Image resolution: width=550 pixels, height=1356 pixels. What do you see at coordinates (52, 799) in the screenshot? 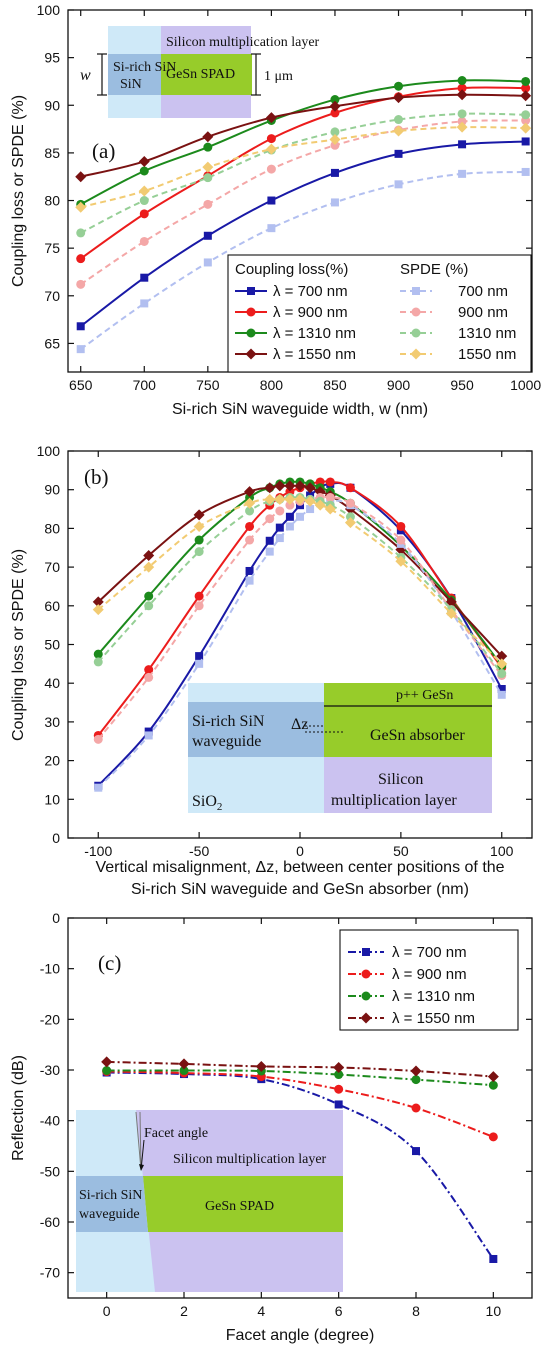
I see `b-y-tick-label: 10` at bounding box center [52, 799].